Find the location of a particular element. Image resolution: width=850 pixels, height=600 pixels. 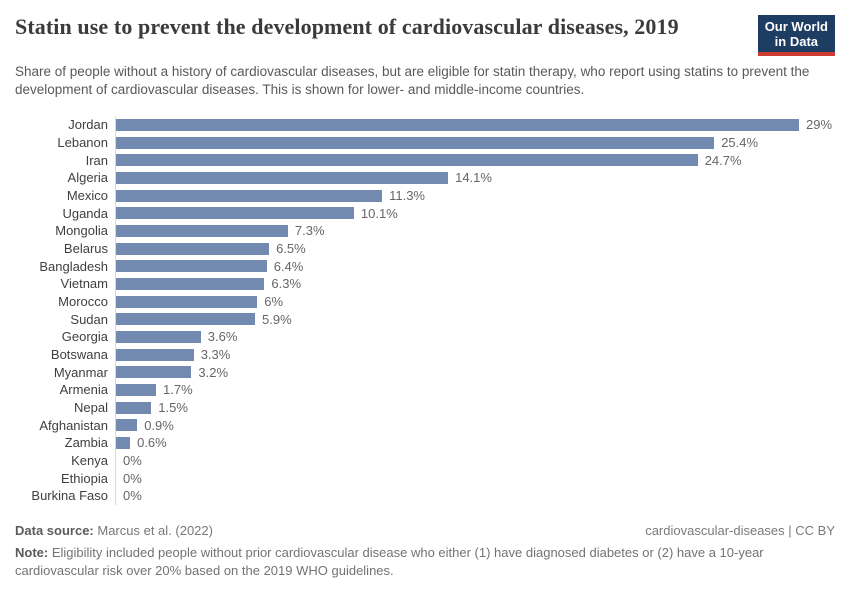

value-label: 6.3% is located at coordinates (286, 284).